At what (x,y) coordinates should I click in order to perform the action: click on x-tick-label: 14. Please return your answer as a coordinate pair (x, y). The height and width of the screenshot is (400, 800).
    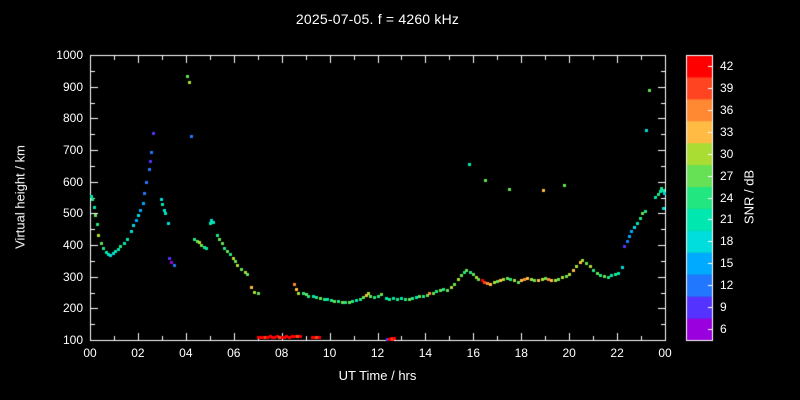
    Looking at the image, I should click on (425, 353).